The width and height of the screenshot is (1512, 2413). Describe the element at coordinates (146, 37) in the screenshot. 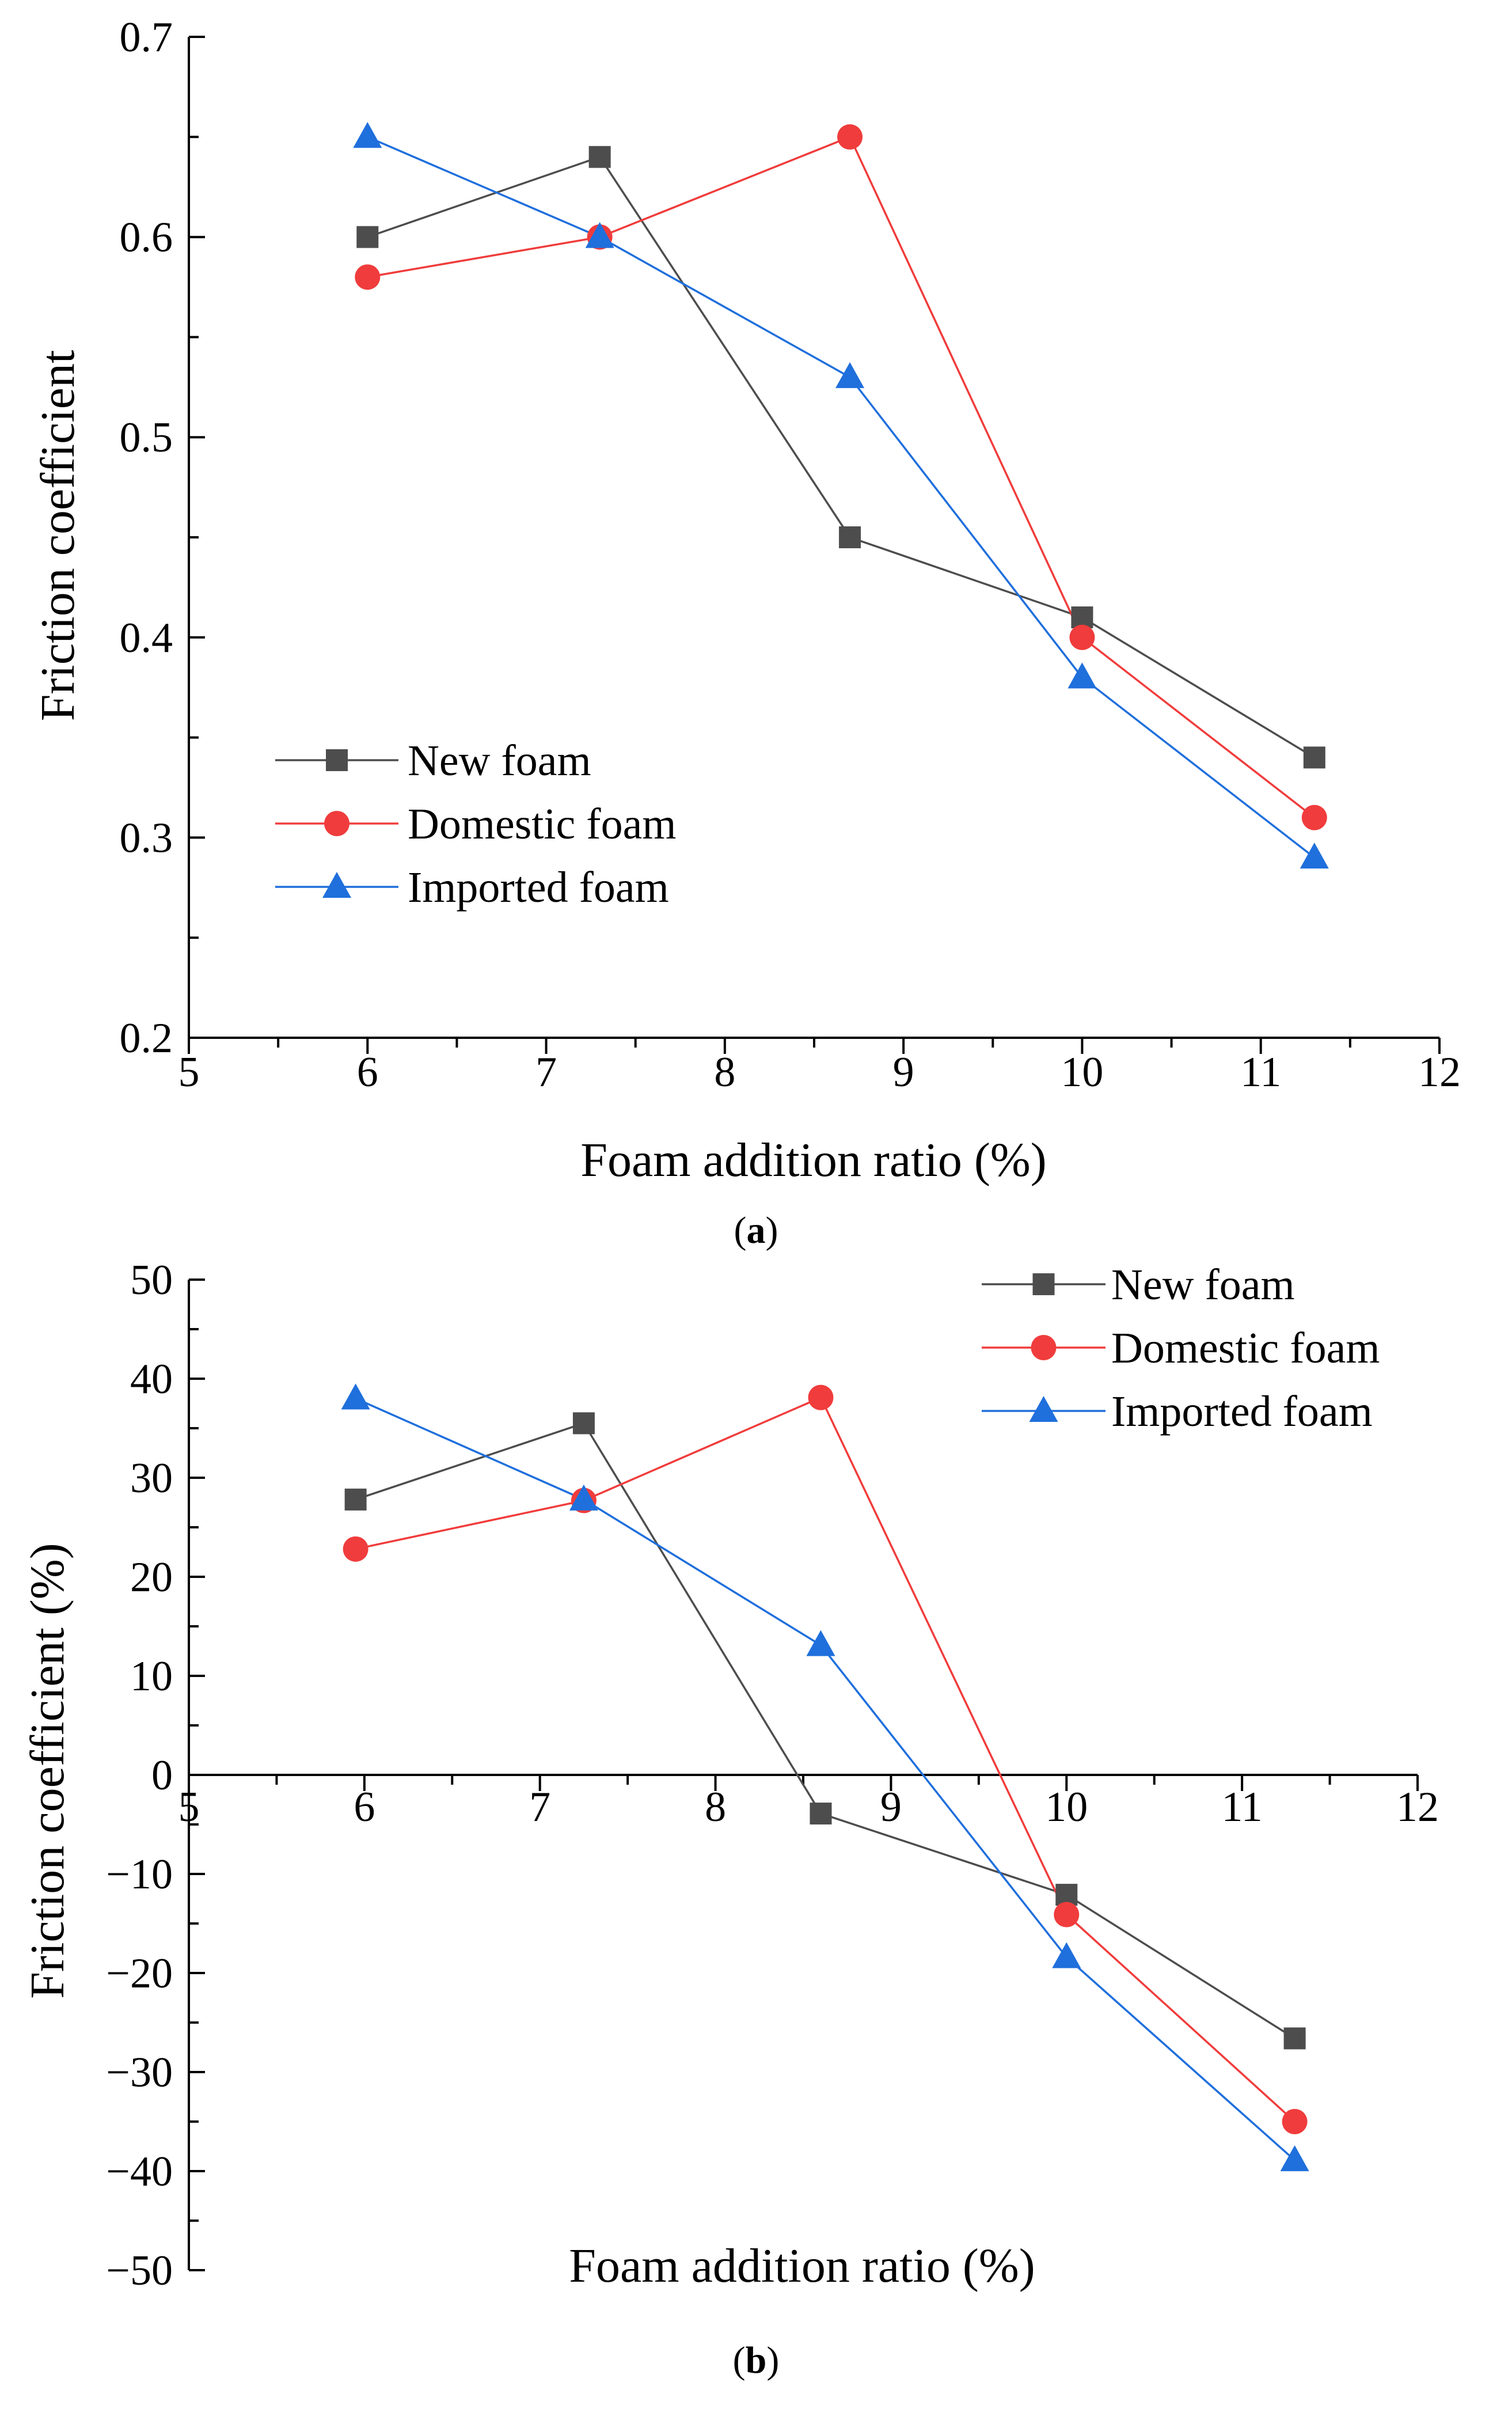

I see `y-tick-label: 0.7` at that location.